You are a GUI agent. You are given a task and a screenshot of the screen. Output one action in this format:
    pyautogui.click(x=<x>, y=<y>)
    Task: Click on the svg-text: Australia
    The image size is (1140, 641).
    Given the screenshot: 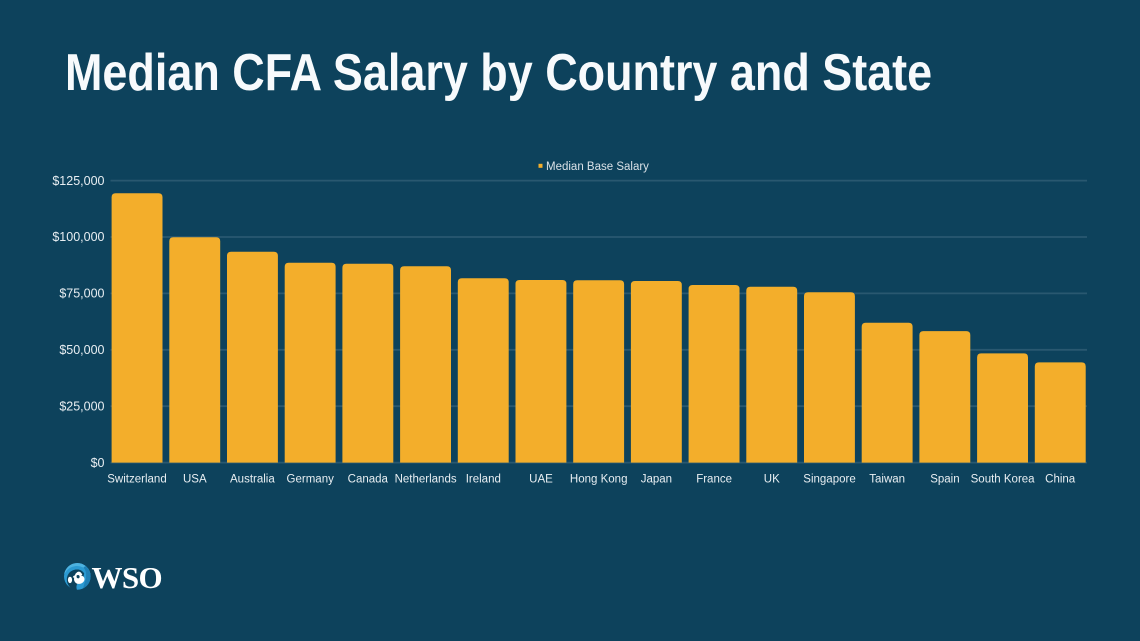 What is the action you would take?
    pyautogui.click(x=252, y=480)
    